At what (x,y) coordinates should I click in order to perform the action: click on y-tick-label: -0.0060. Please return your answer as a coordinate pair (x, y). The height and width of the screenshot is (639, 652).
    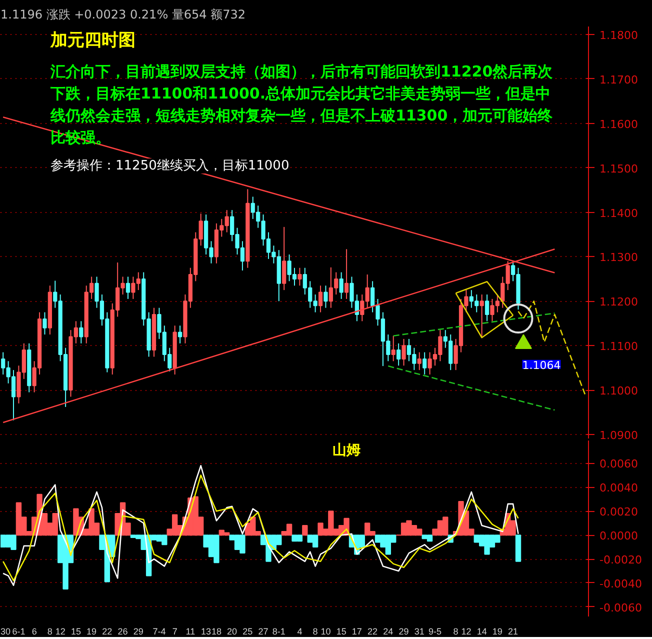
    Looking at the image, I should click on (621, 607).